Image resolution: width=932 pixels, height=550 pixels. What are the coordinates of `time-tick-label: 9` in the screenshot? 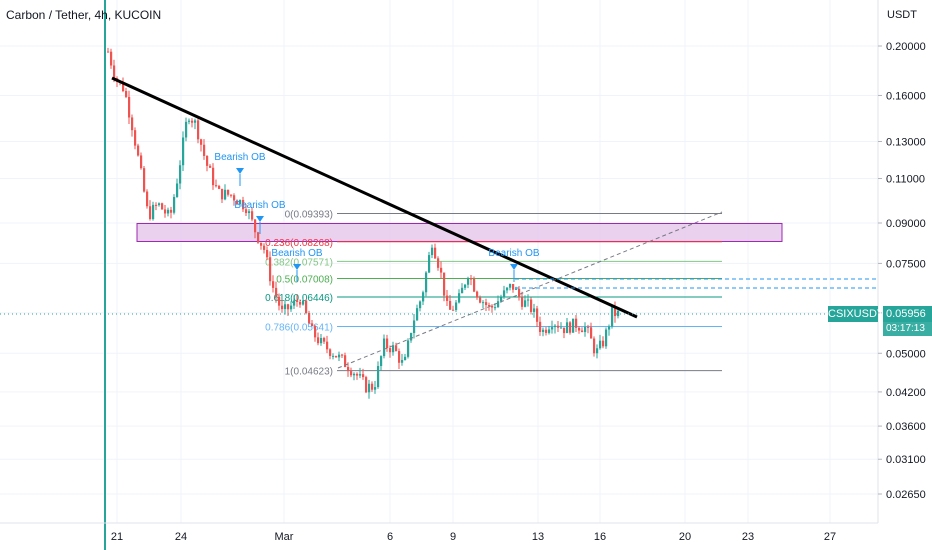 It's located at (453, 537).